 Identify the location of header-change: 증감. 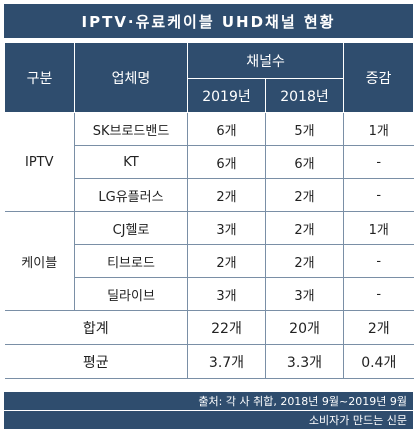
(379, 77).